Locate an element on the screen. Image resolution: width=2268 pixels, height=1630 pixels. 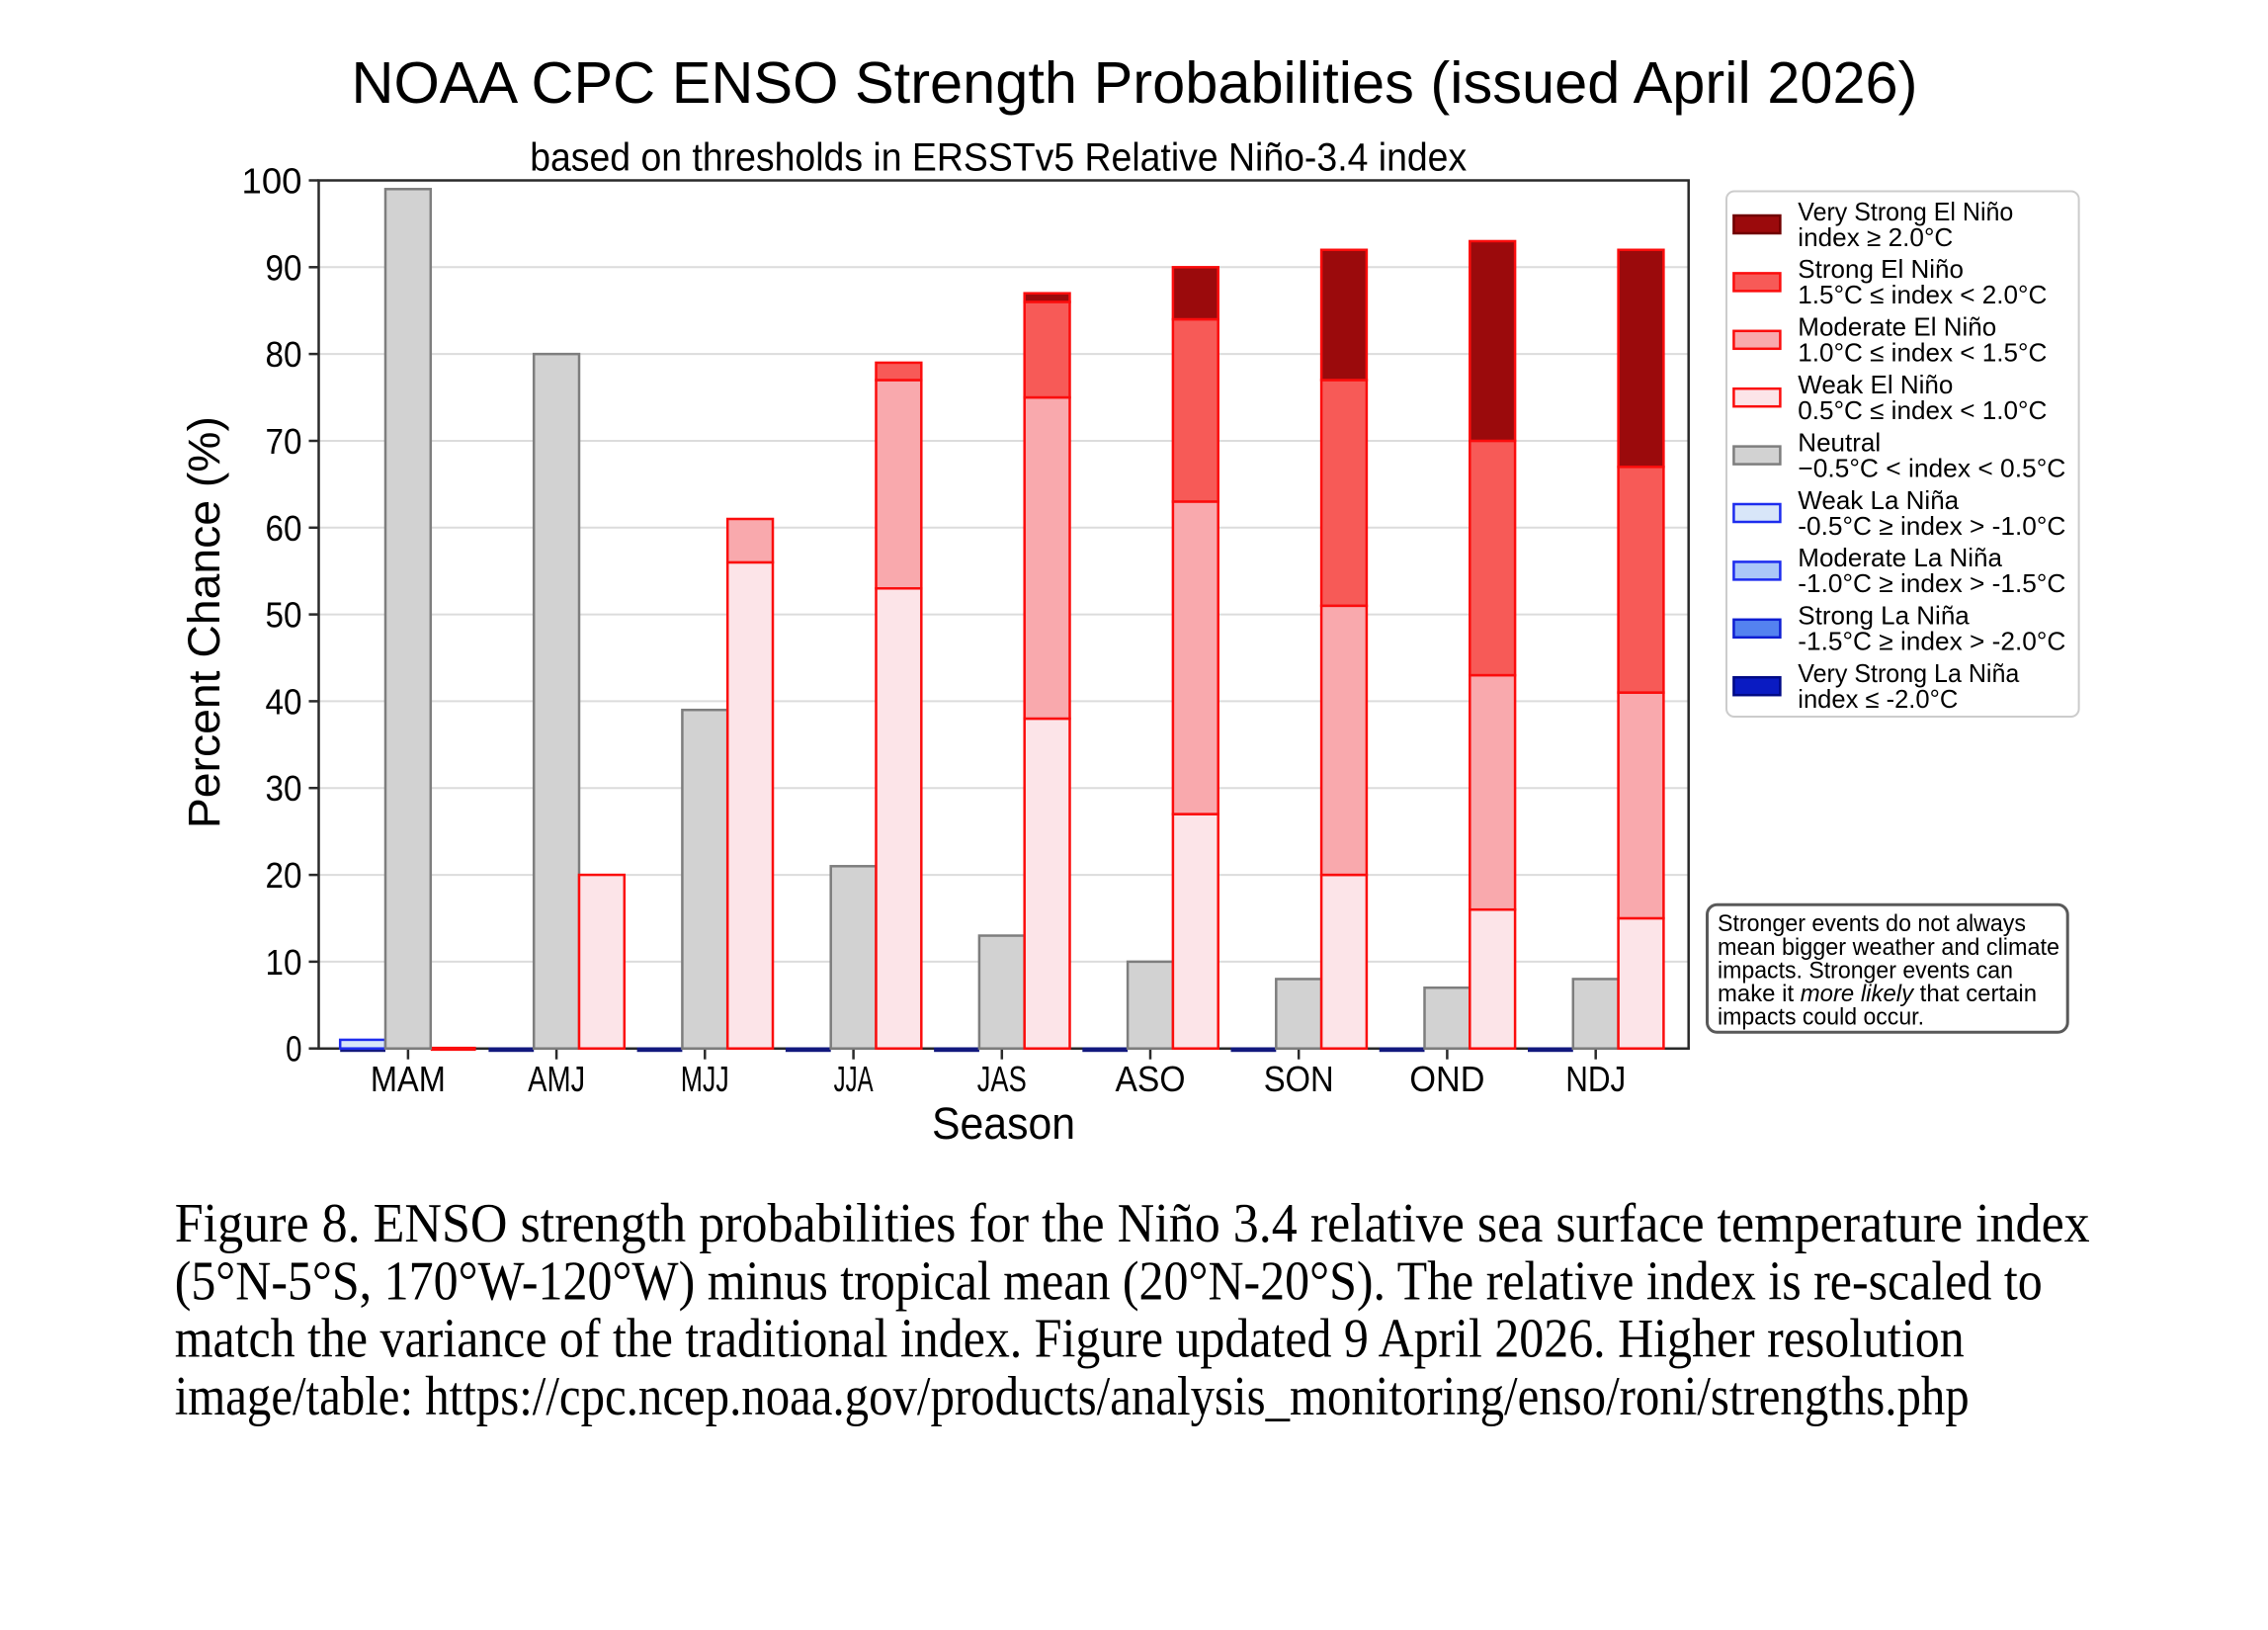
svg-text: Percent Chance (%) is located at coordinates (204, 622).